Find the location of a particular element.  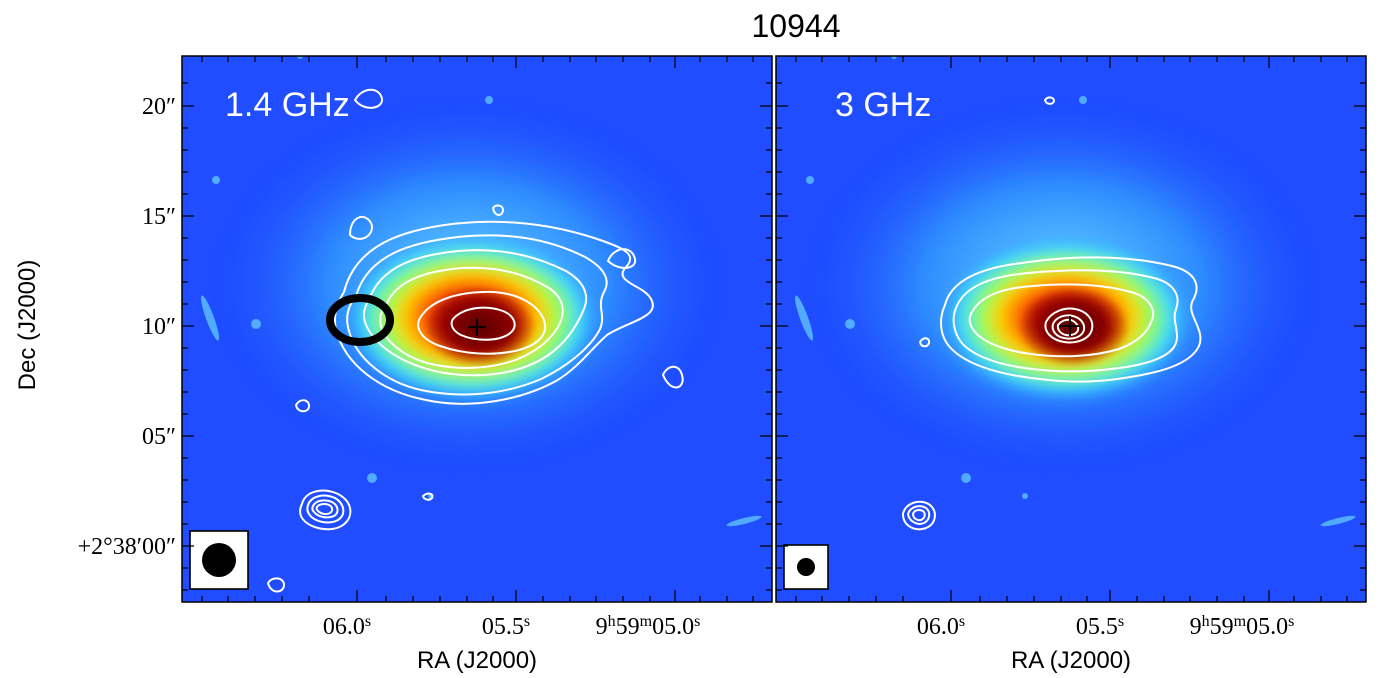

right-x-tick-labels: 06.0s 05.5s 9h59m05.0s is located at coordinates (1105, 626).